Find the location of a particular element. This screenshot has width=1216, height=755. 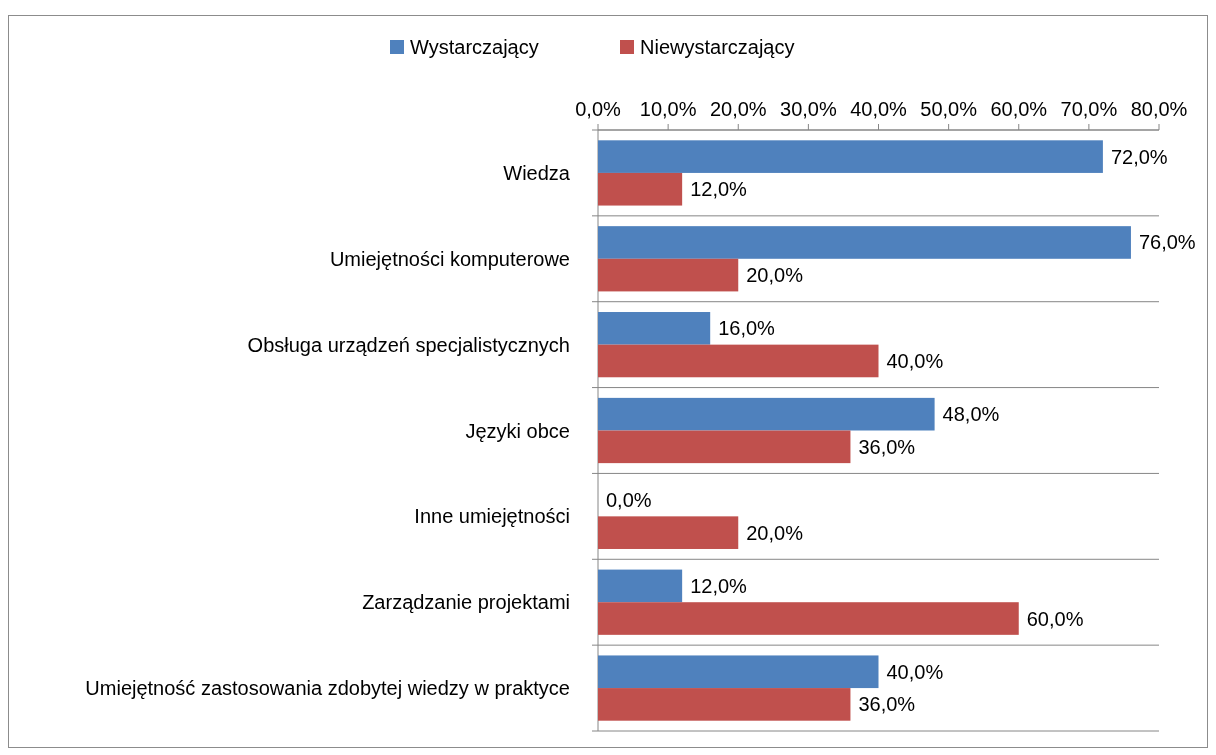

x-tick-label: 20,0% is located at coordinates (738, 109).